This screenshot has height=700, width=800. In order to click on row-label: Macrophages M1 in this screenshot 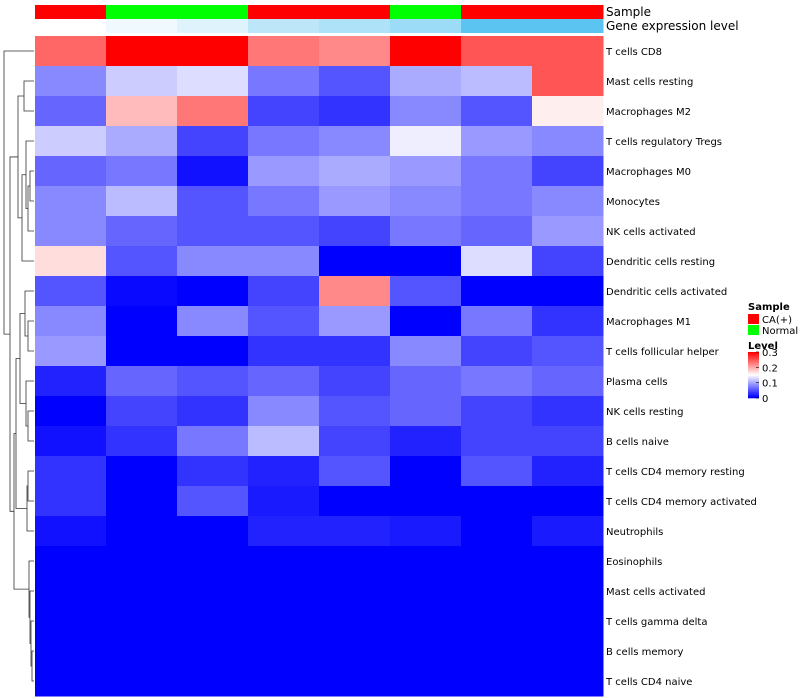, I will do `click(648, 322)`.